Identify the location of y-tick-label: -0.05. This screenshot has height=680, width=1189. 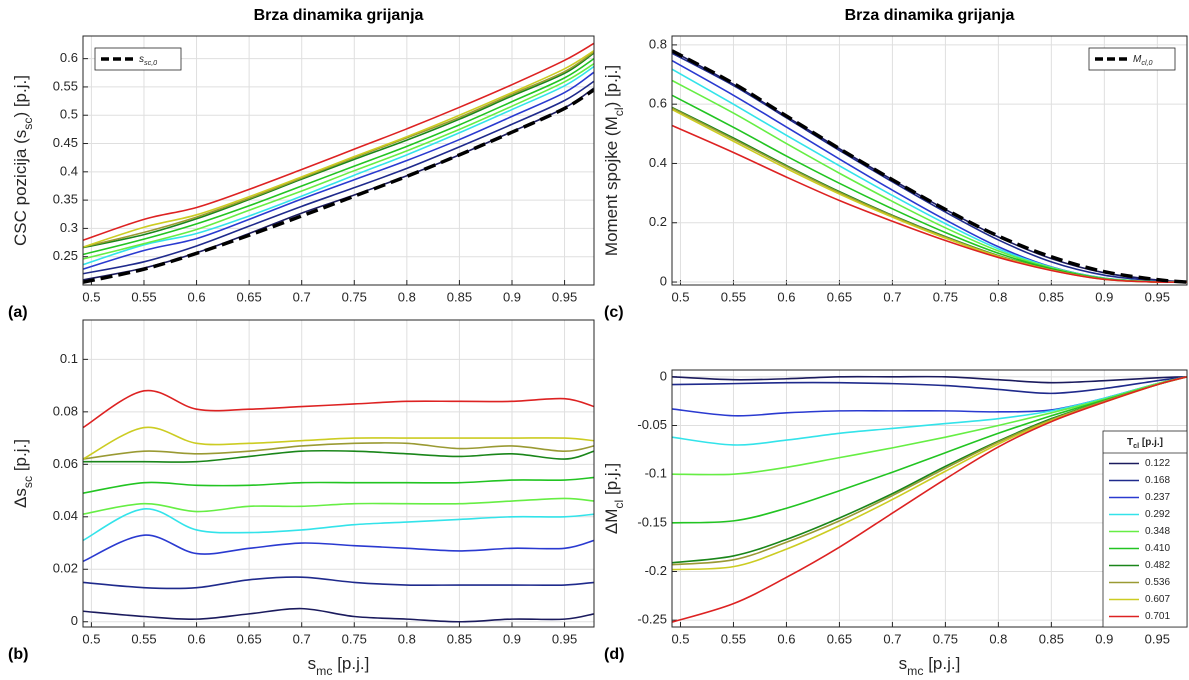
(652, 424).